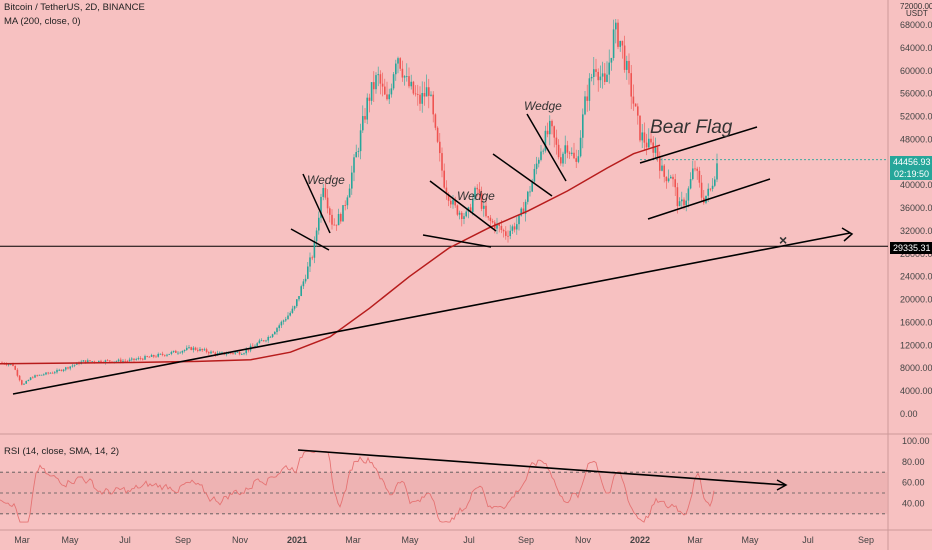 The width and height of the screenshot is (932, 550). What do you see at coordinates (353, 540) in the screenshot?
I see `time-tick-label: Mar` at bounding box center [353, 540].